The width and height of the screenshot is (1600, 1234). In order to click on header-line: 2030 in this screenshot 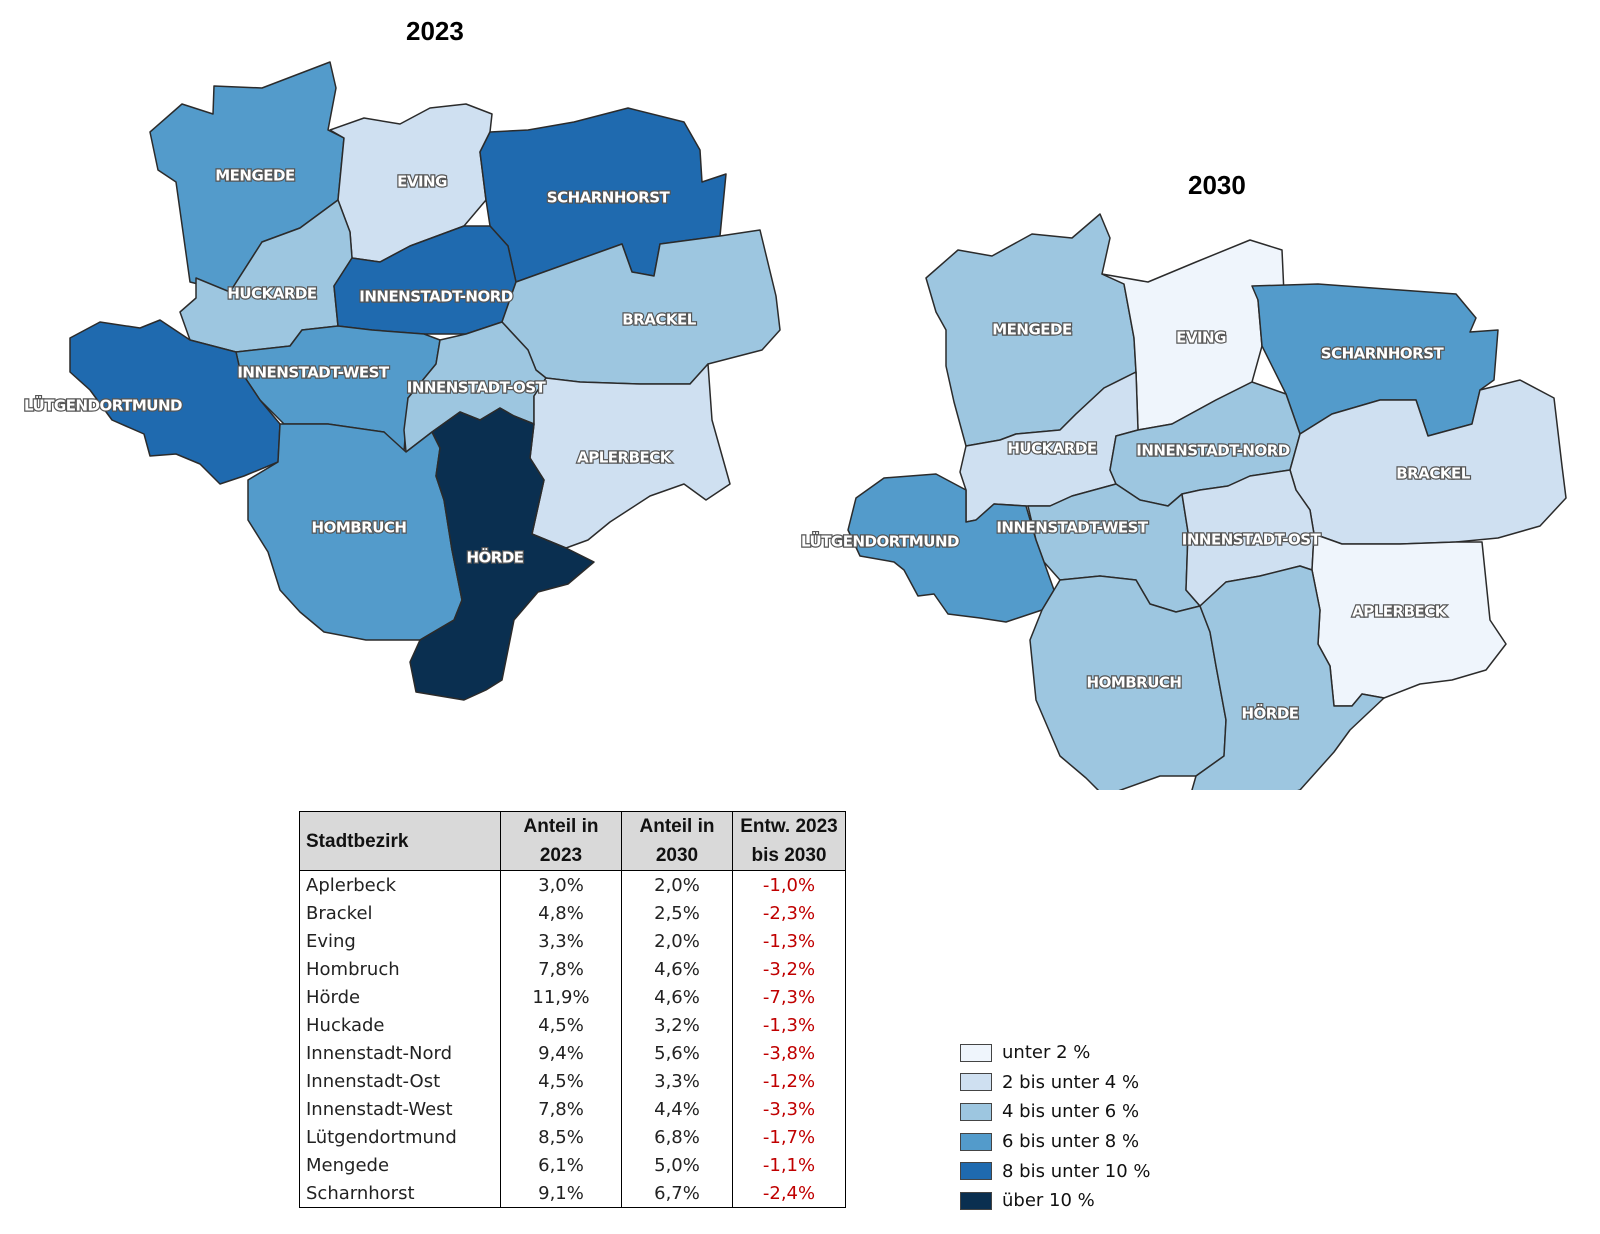, I will do `click(677, 855)`.